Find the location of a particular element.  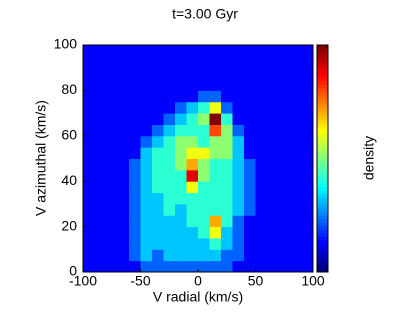

y-tick-label: 20 is located at coordinates (69, 225).